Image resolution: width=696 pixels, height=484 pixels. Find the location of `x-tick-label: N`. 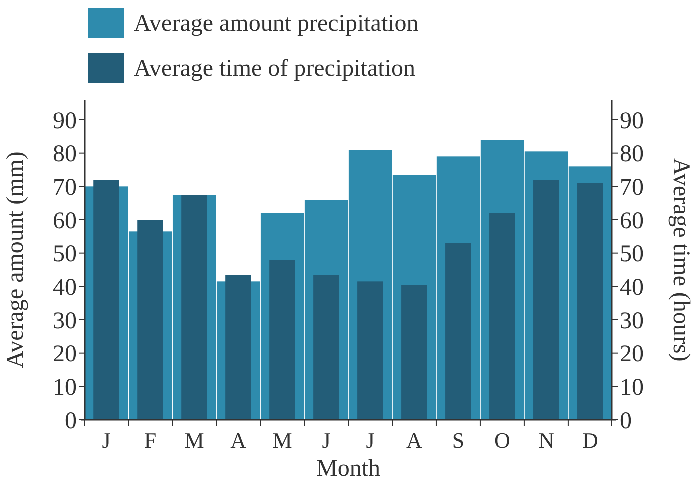

x-tick-label: N is located at coordinates (546, 440).